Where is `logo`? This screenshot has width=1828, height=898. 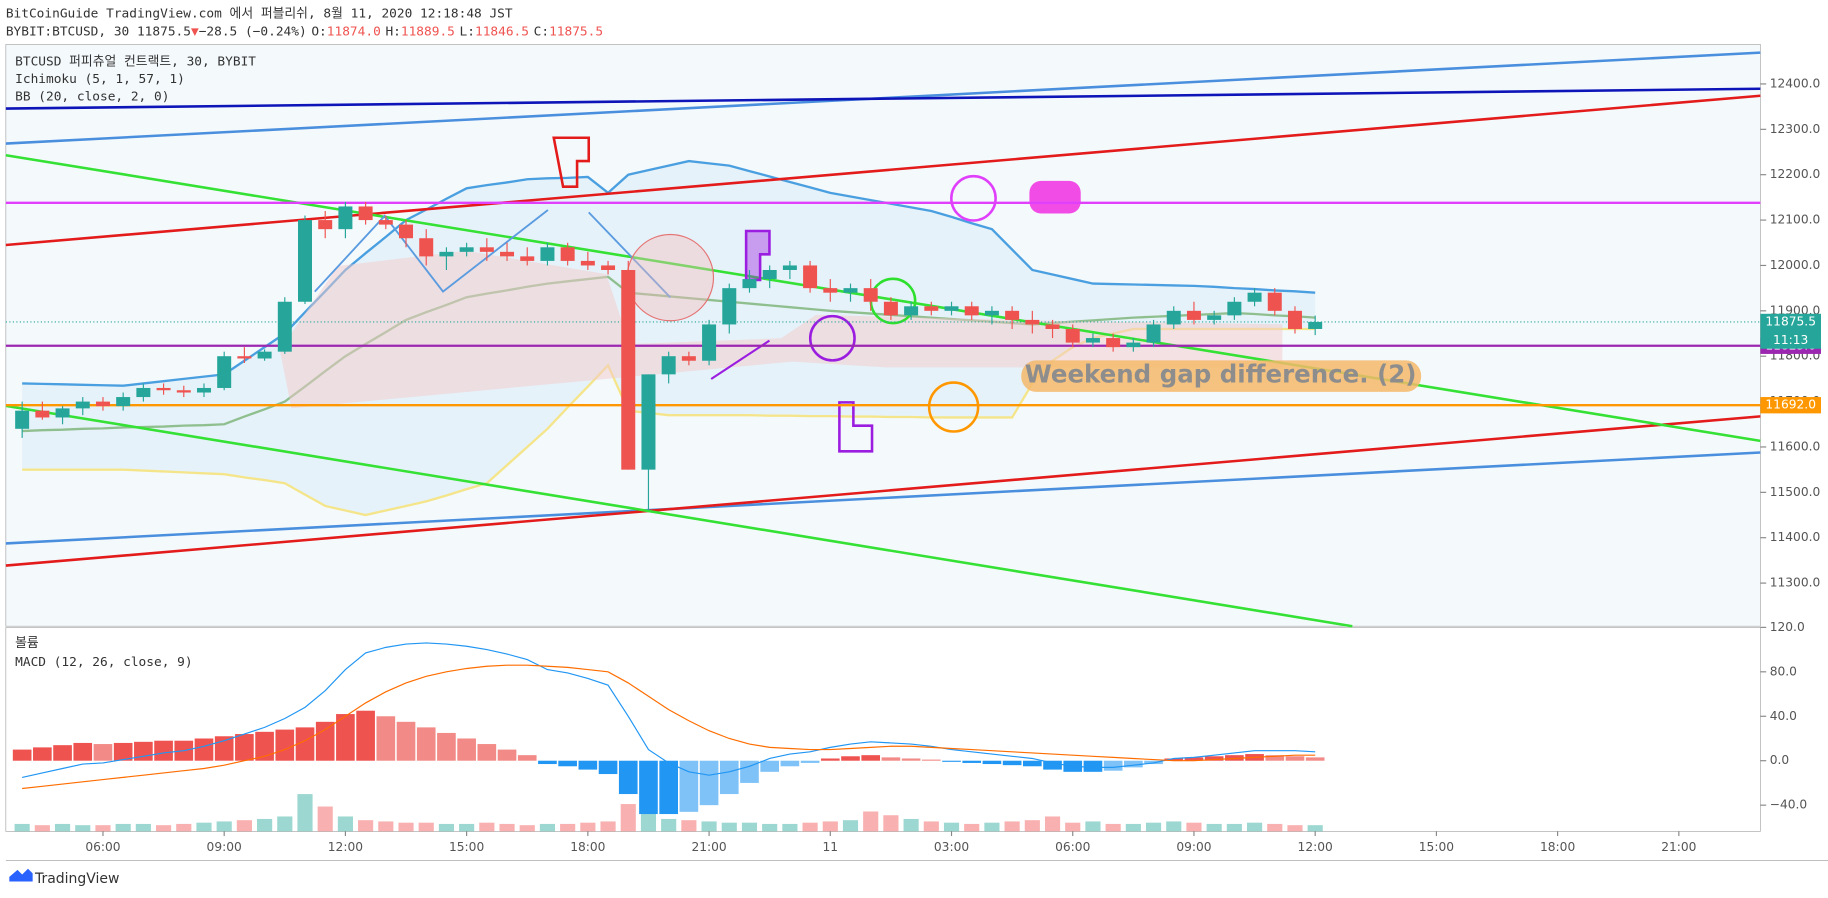
logo is located at coordinates (21, 875).